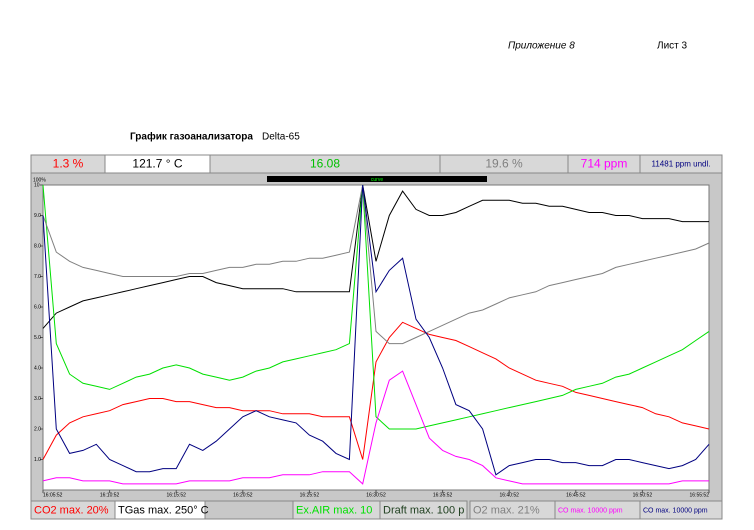 The width and height of the screenshot is (754, 530). What do you see at coordinates (37, 338) in the screenshot?
I see `y-tick-label: 5.0` at bounding box center [37, 338].